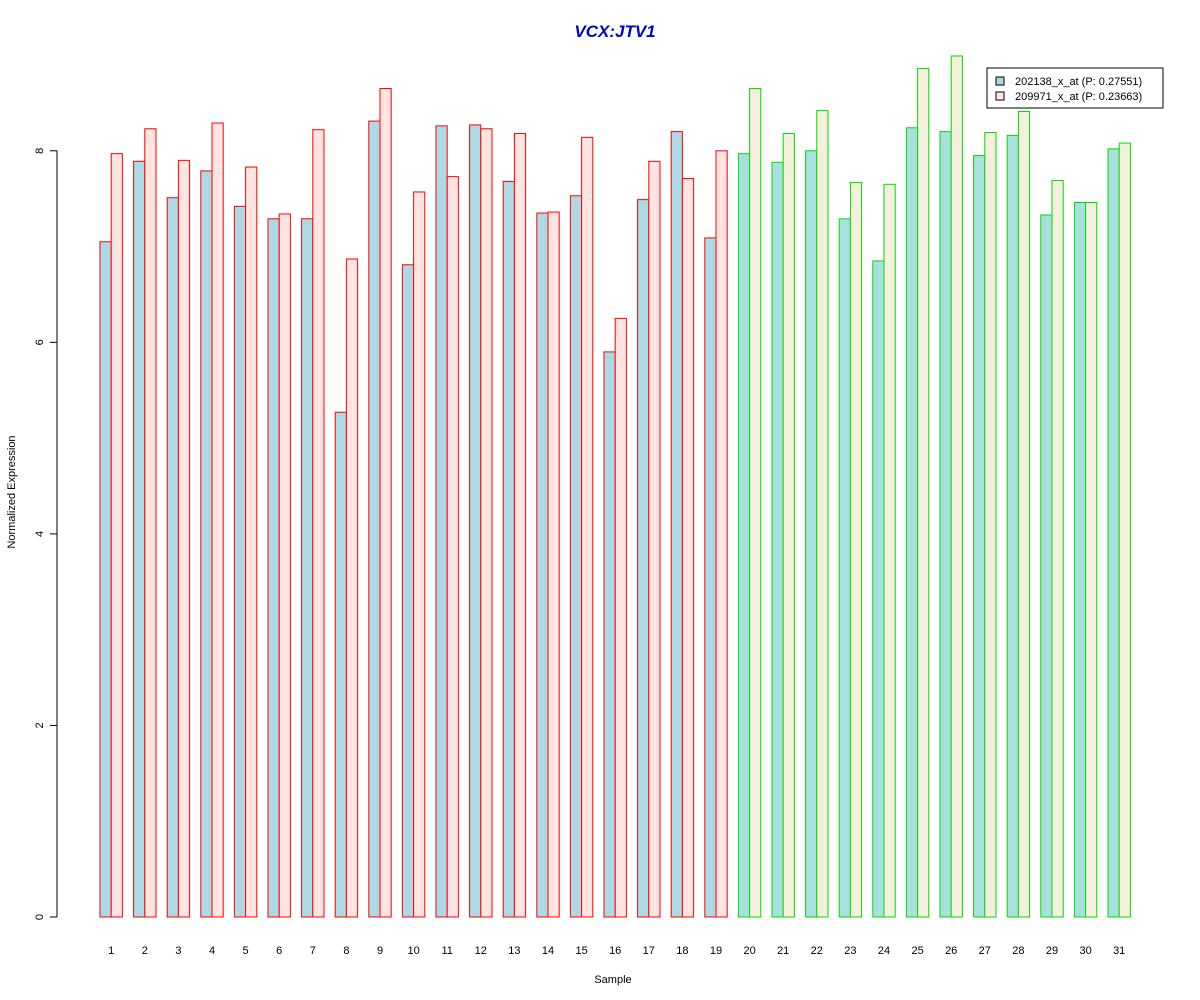 The width and height of the screenshot is (1200, 1000). Describe the element at coordinates (481, 951) in the screenshot. I see `x-axis-tick-label: 12` at that location.